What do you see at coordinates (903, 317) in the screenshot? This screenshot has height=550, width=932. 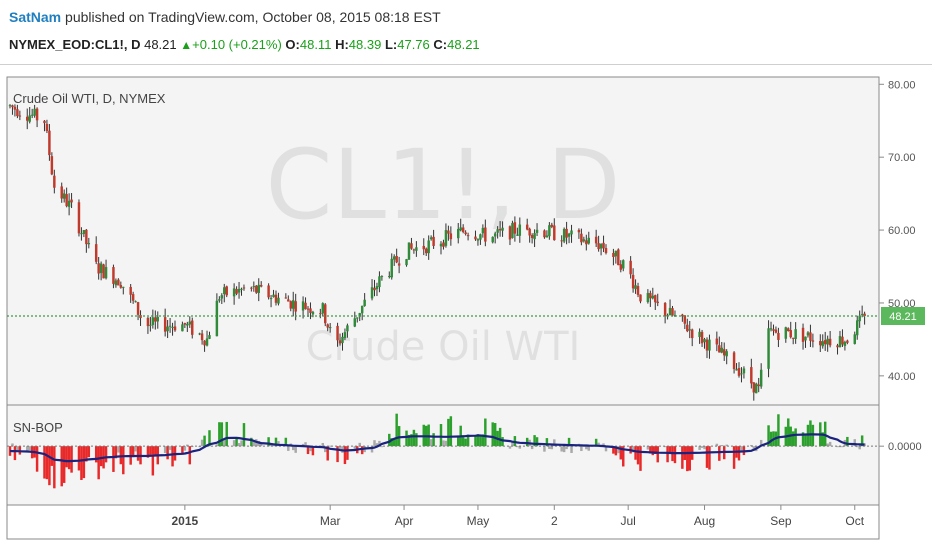 I see `last-price-tag-label: 48.21` at bounding box center [903, 317].